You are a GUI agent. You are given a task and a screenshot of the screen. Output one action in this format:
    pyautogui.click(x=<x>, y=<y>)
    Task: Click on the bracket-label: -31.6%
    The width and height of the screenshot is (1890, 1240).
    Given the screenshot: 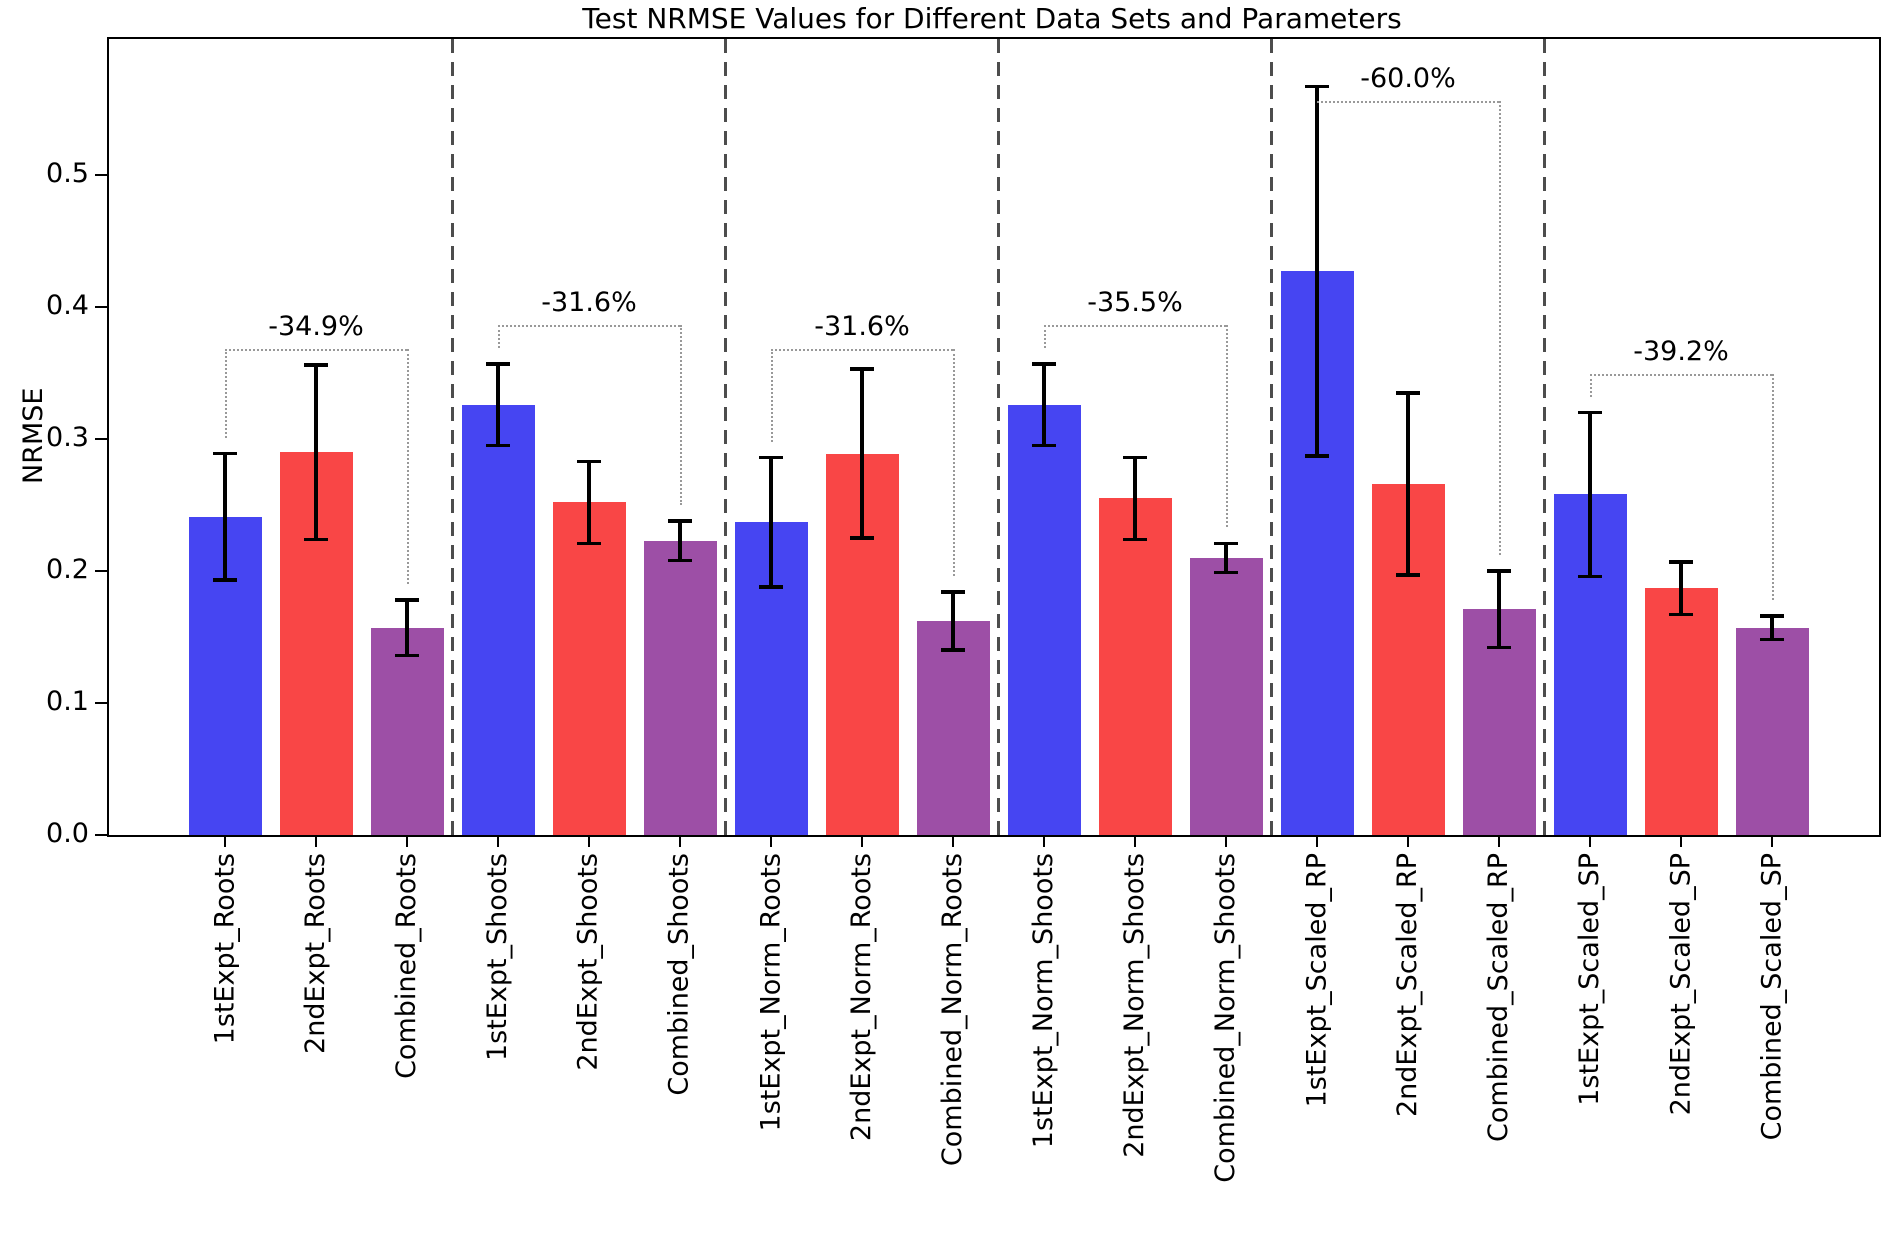 What is the action you would take?
    pyautogui.click(x=589, y=303)
    